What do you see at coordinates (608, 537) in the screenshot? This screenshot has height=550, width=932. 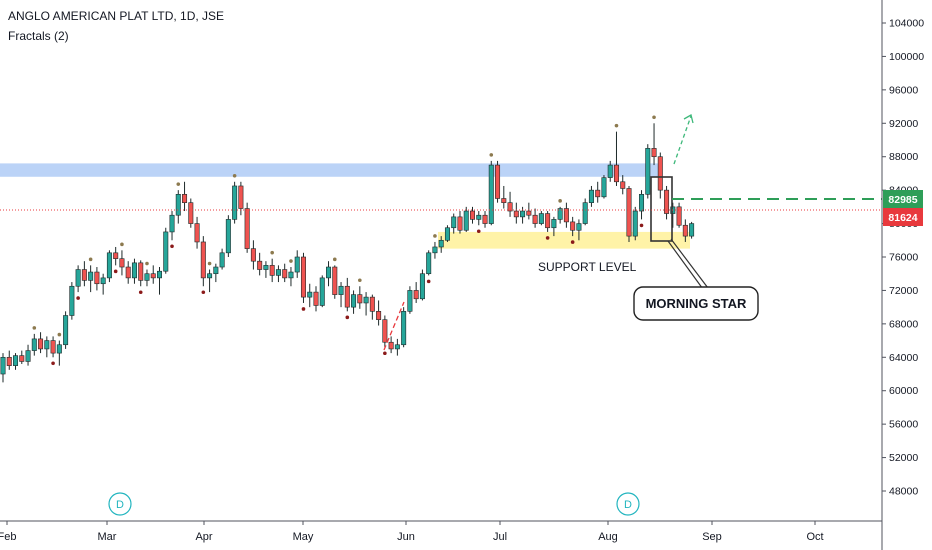 I see `x-tick-label: Aug` at bounding box center [608, 537].